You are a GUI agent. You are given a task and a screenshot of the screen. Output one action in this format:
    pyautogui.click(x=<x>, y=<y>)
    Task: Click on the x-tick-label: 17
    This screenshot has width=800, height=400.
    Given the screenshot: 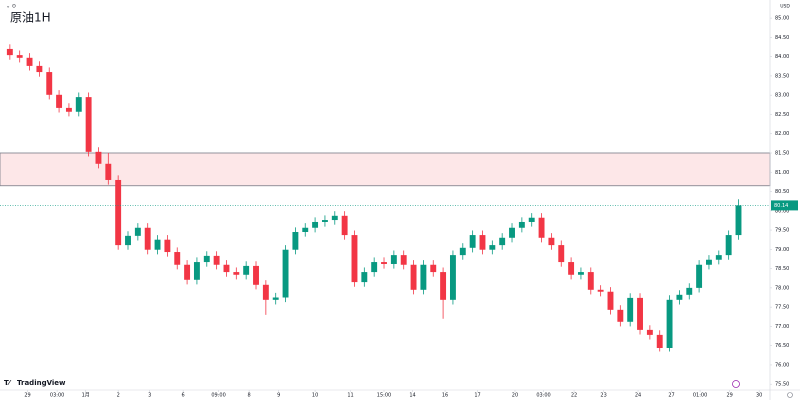 What is the action you would take?
    pyautogui.click(x=477, y=396)
    